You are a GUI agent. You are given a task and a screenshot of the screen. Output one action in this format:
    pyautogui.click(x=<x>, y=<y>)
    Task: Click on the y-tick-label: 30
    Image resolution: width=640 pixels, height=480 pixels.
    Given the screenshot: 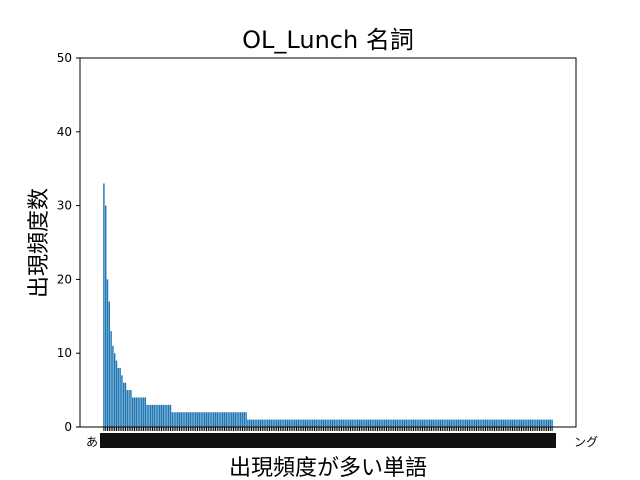 What is the action you would take?
    pyautogui.click(x=64, y=206)
    